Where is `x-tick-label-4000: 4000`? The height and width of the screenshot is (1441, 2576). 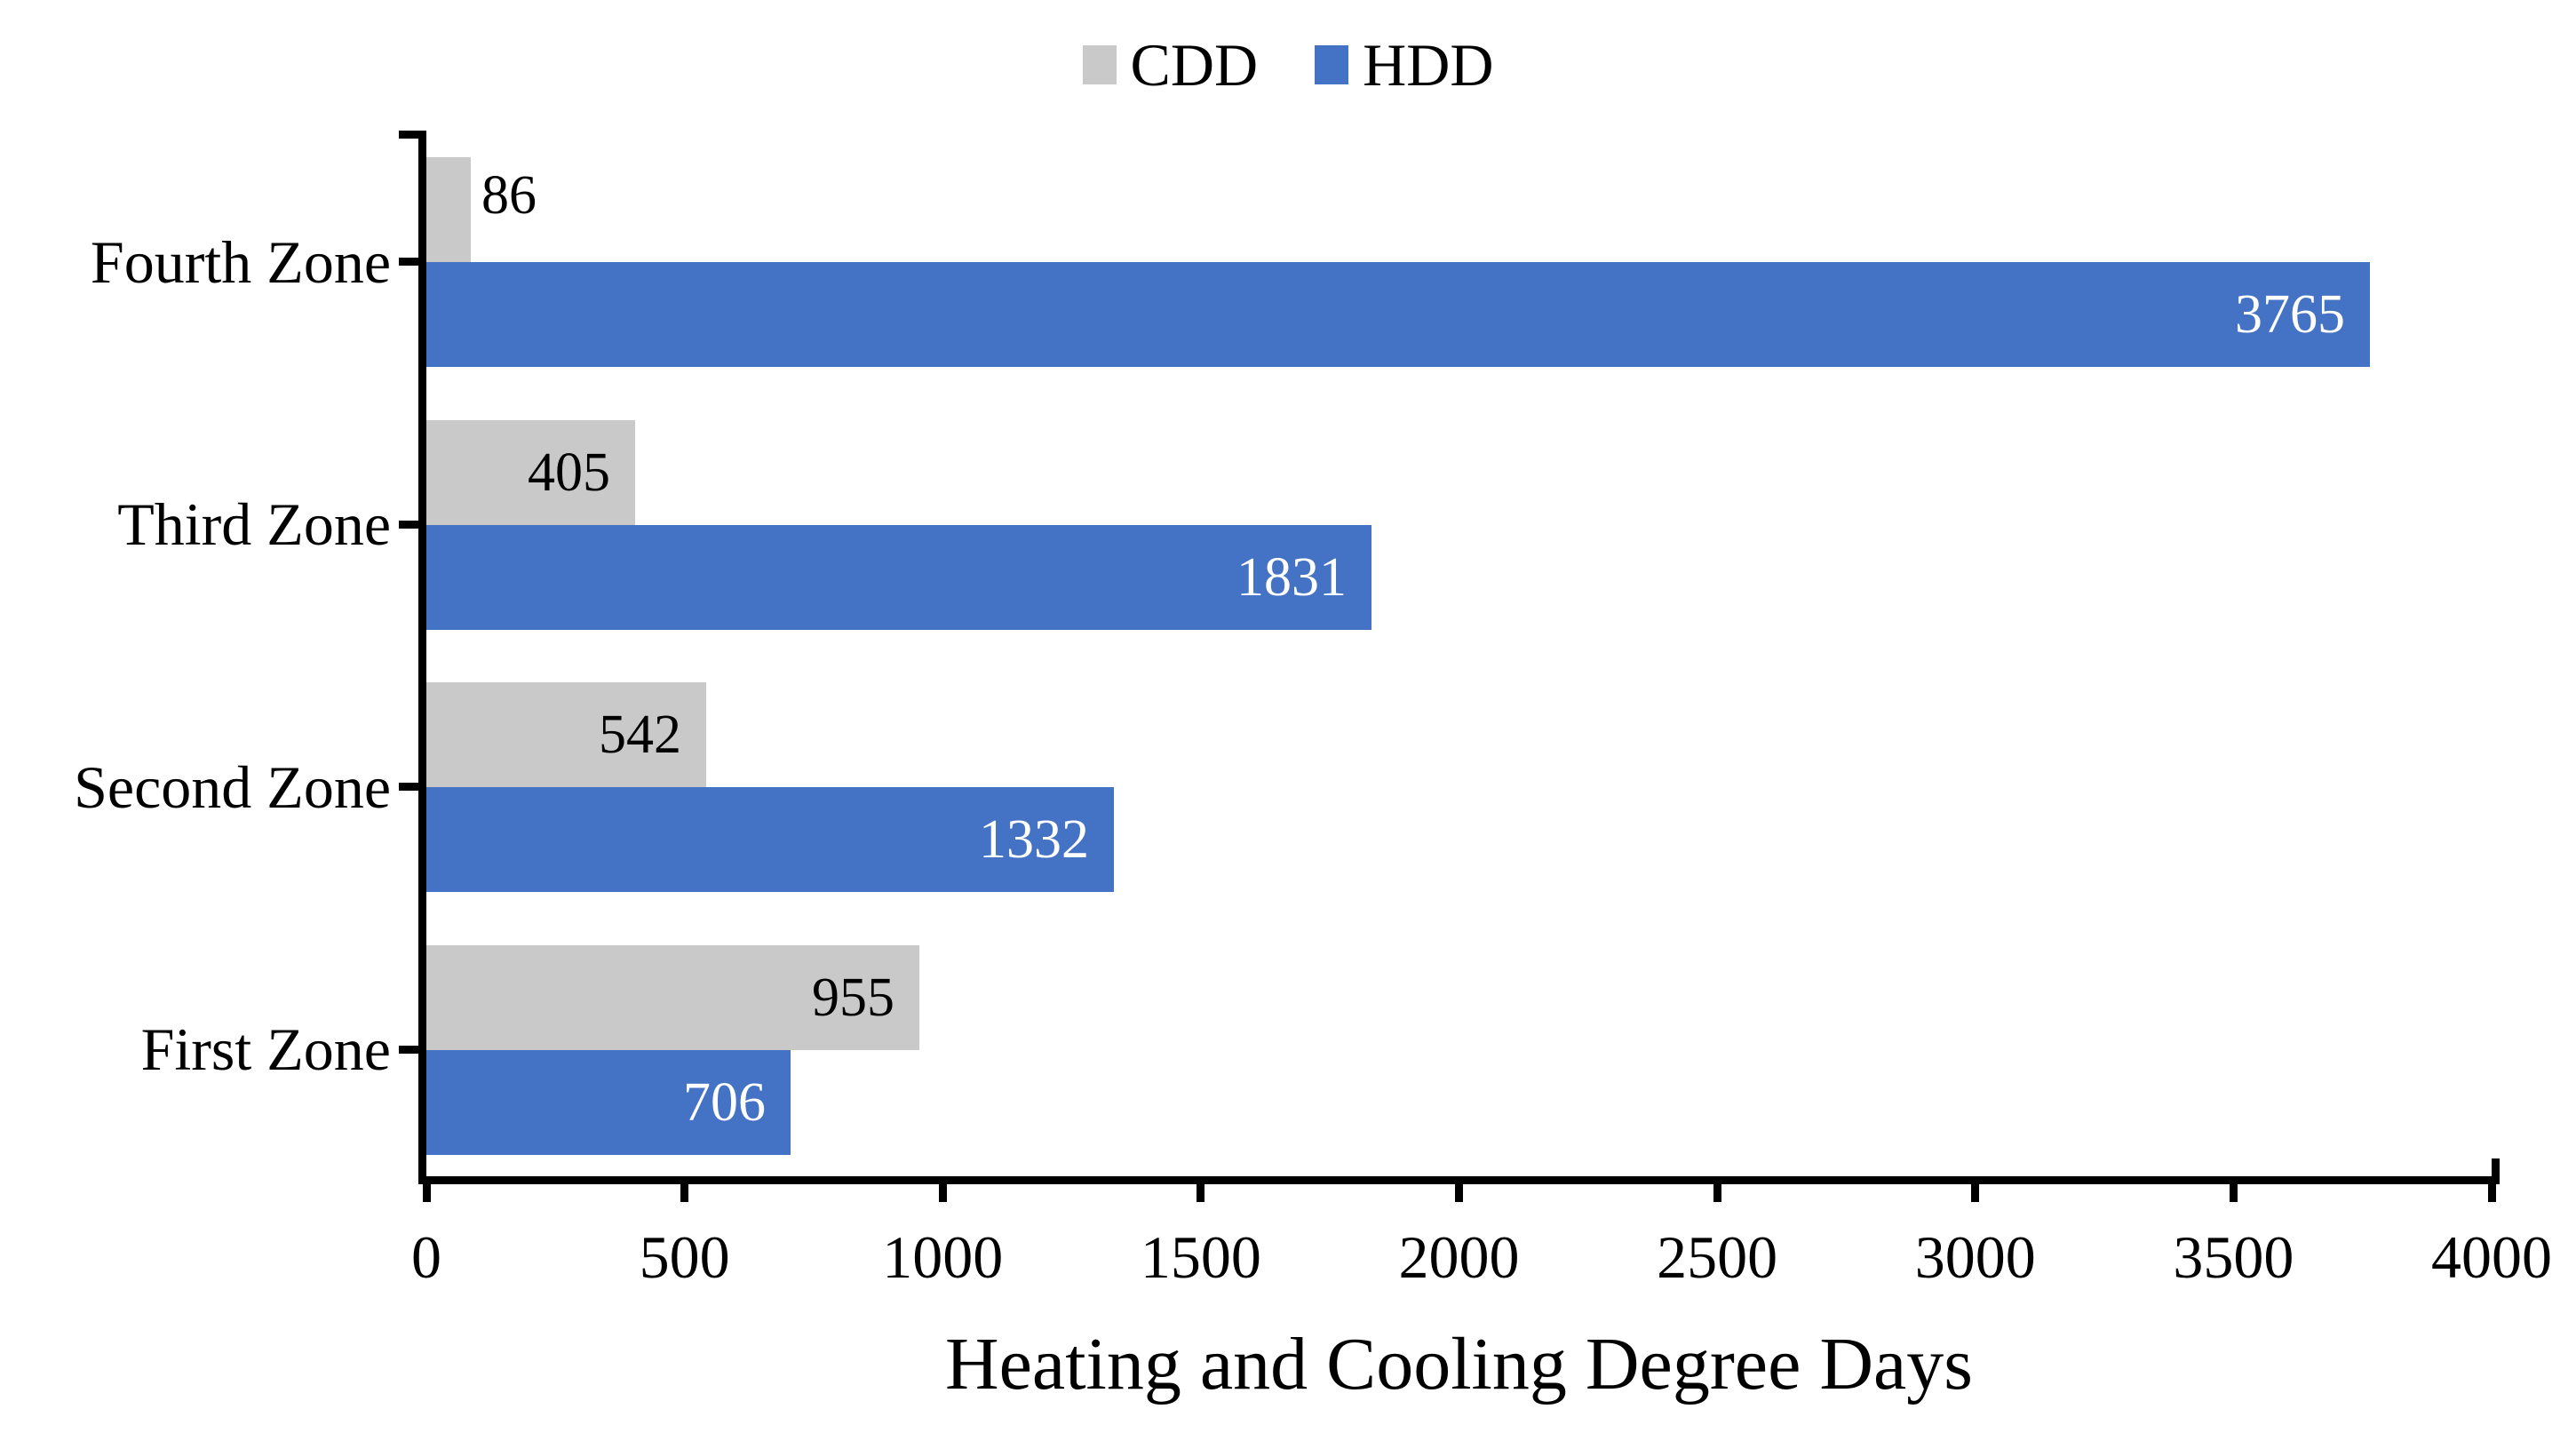 x-tick-label-4000: 4000 is located at coordinates (2491, 1257).